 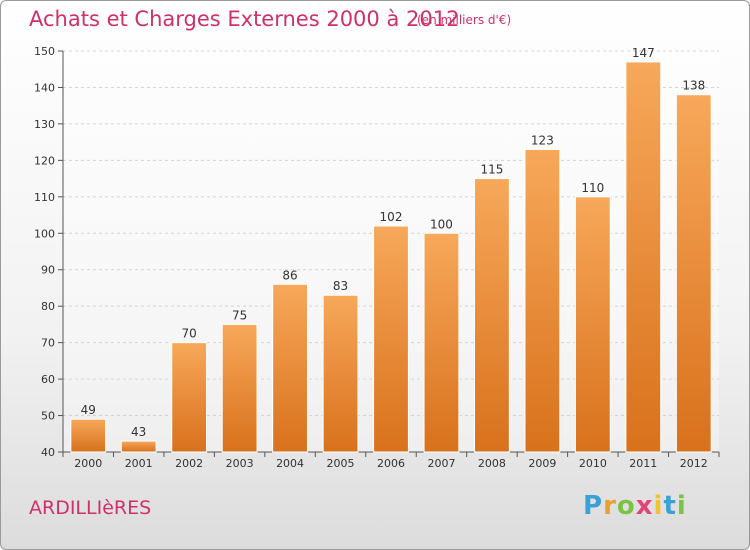 What do you see at coordinates (239, 315) in the screenshot?
I see `value-label: 75` at bounding box center [239, 315].